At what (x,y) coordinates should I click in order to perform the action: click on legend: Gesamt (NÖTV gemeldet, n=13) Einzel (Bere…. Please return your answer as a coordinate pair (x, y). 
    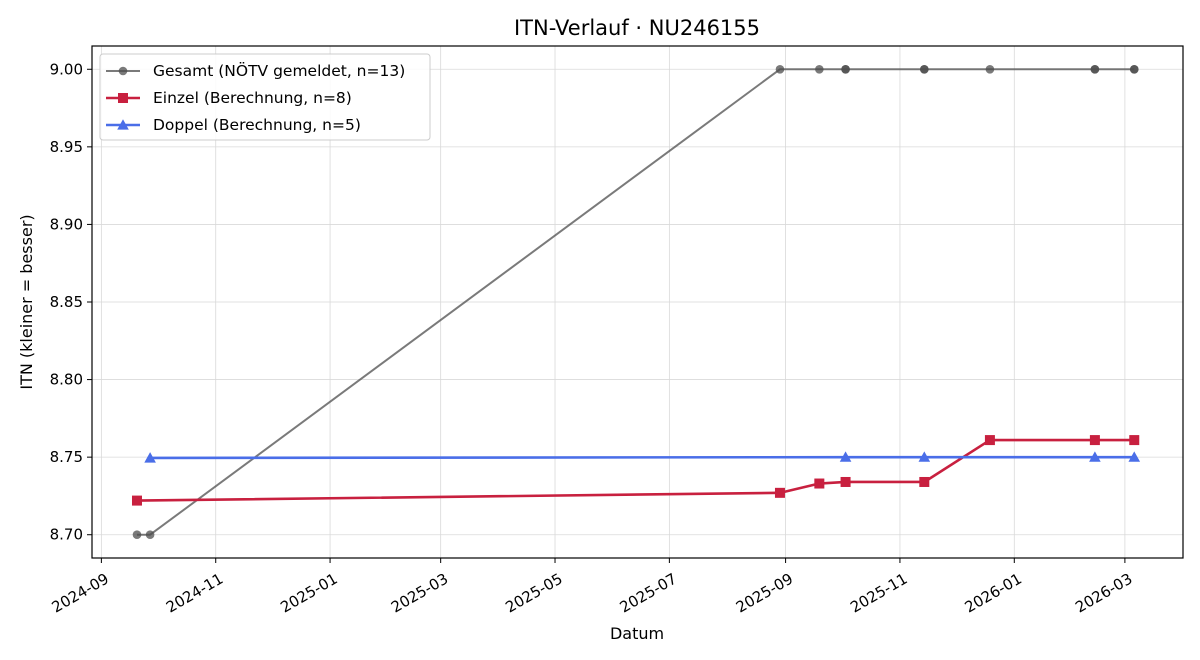
    Looking at the image, I should click on (265, 97).